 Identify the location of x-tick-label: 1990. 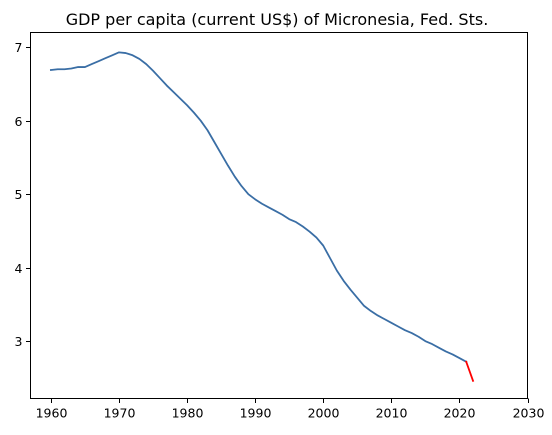
(256, 413).